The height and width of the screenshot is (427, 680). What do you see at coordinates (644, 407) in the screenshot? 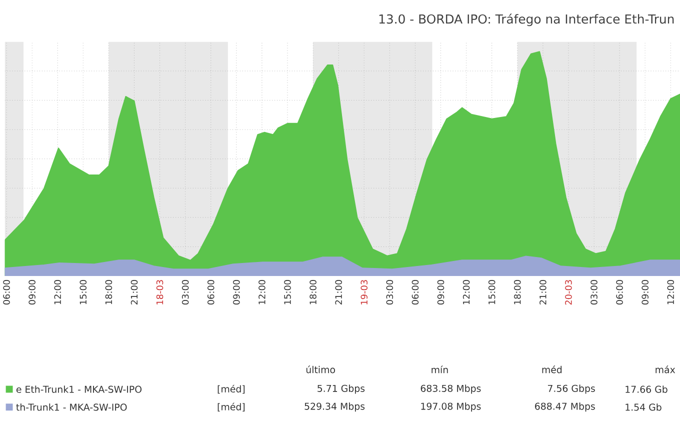
I see `text: 1.54 Gb` at bounding box center [644, 407].